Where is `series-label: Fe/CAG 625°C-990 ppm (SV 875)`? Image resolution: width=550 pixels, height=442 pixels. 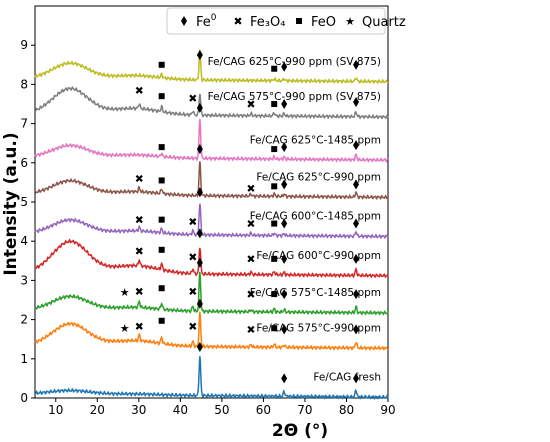 series-label: Fe/CAG 625°C-990 ppm (SV 875) is located at coordinates (294, 62).